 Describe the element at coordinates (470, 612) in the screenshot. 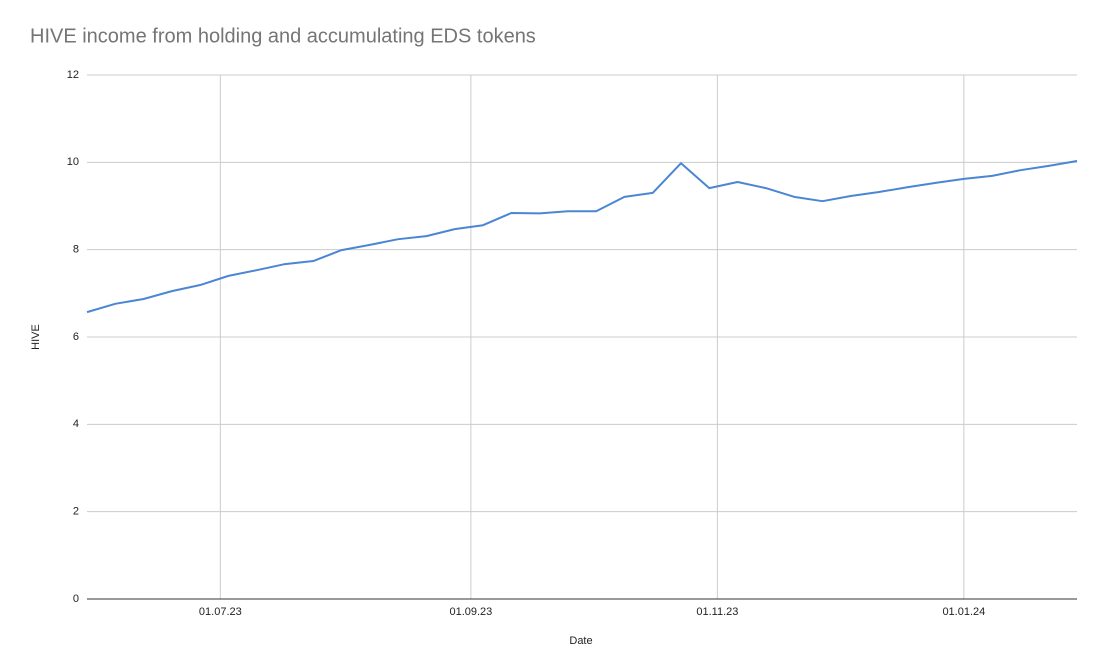

I see `x-tick-label: 01.09.23` at that location.